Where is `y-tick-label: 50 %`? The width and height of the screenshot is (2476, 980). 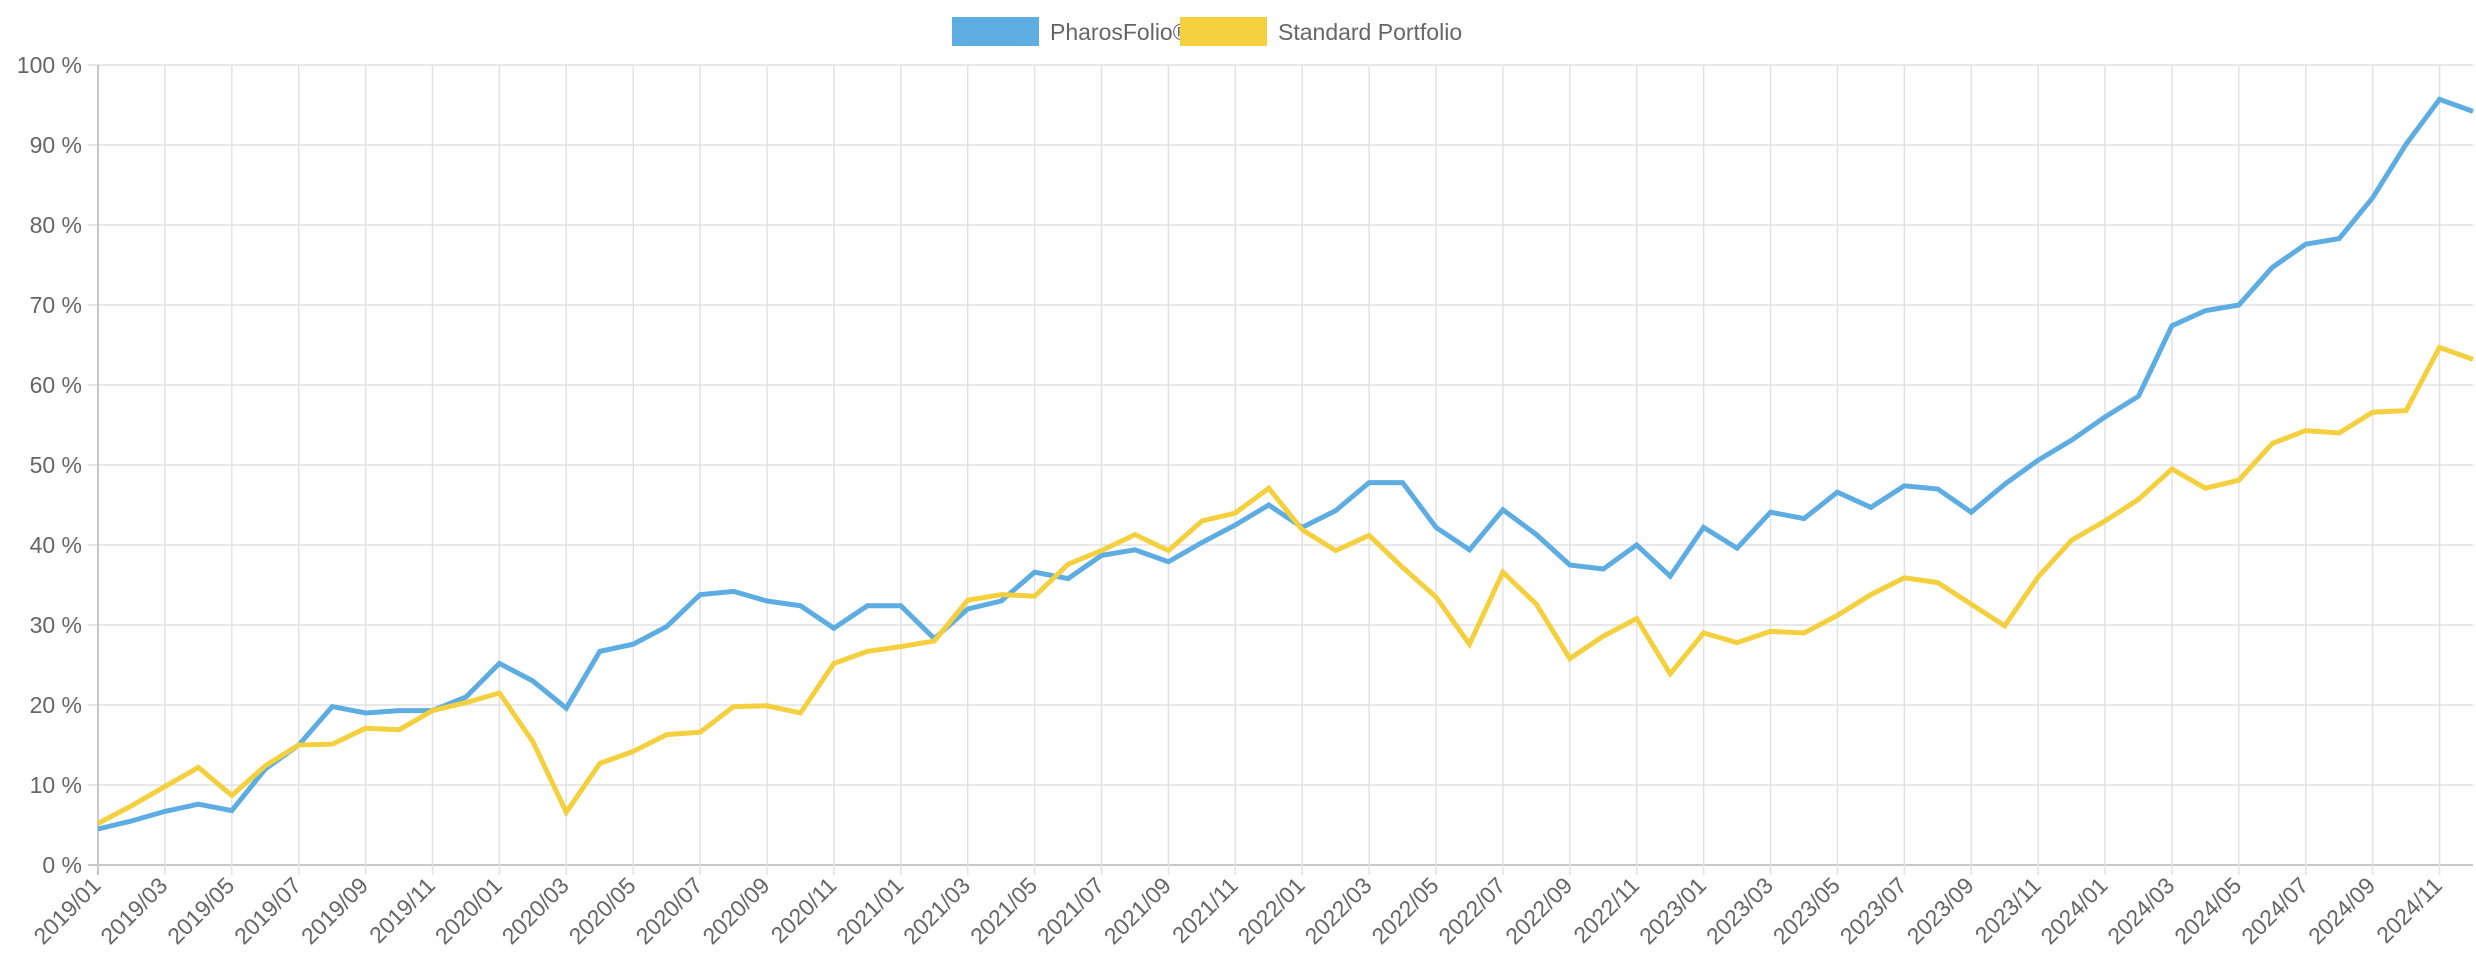 y-tick-label: 50 % is located at coordinates (56, 465).